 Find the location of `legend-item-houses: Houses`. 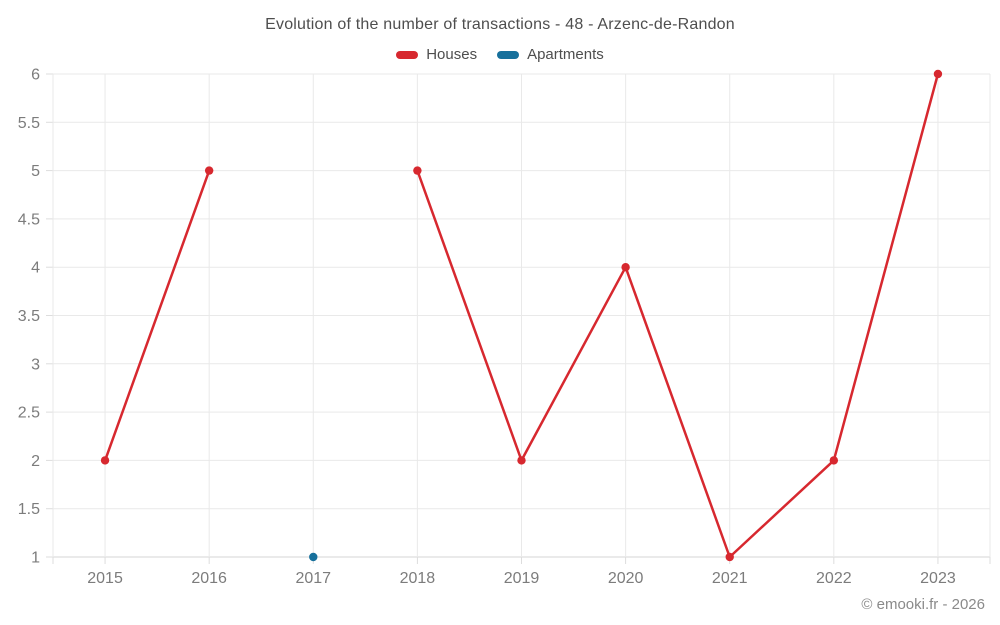

legend-item-houses: Houses is located at coordinates (436, 54).